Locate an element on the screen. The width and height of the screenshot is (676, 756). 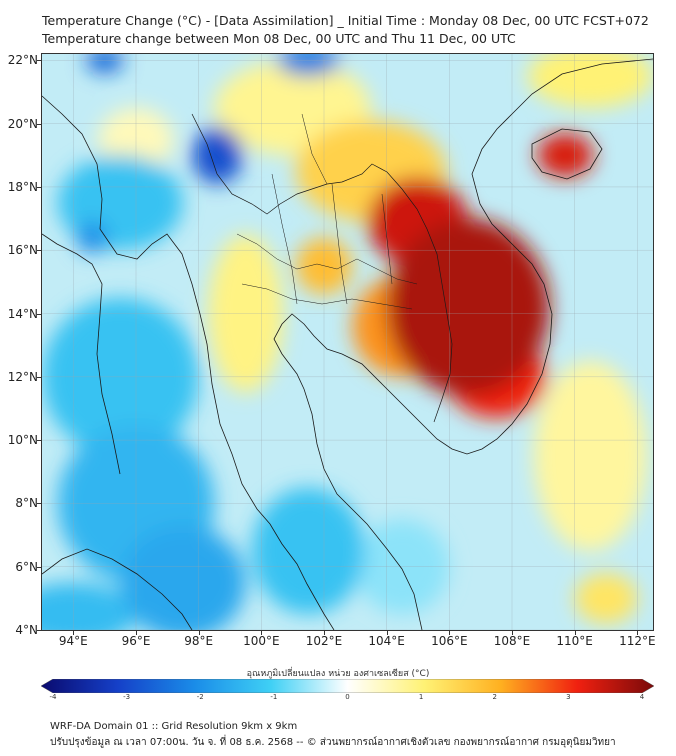
colorbar is located at coordinates (347, 686).